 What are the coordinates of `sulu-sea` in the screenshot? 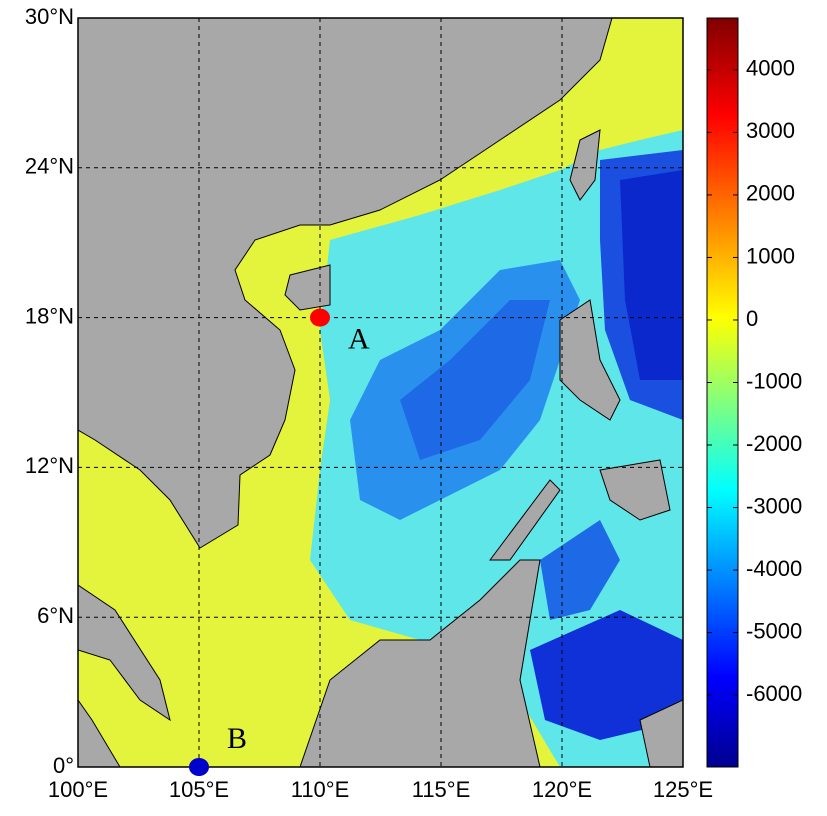 It's located at (580, 570).